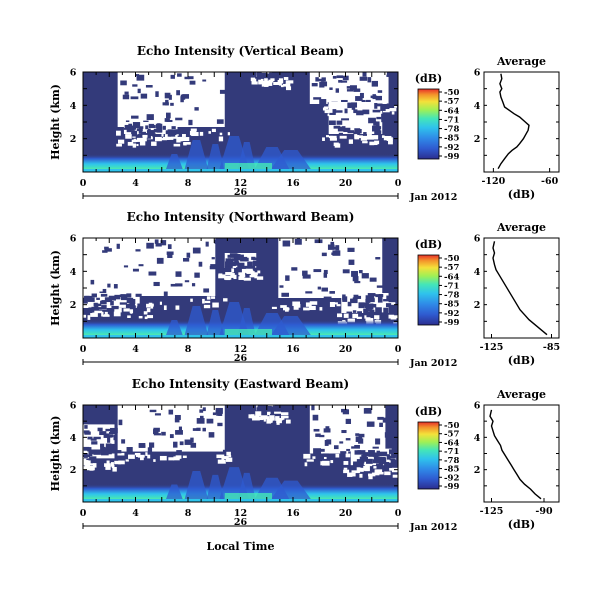 The image size is (612, 598). What do you see at coordinates (451, 148) in the screenshot?
I see `colorbar-label: -92` at bounding box center [451, 148].